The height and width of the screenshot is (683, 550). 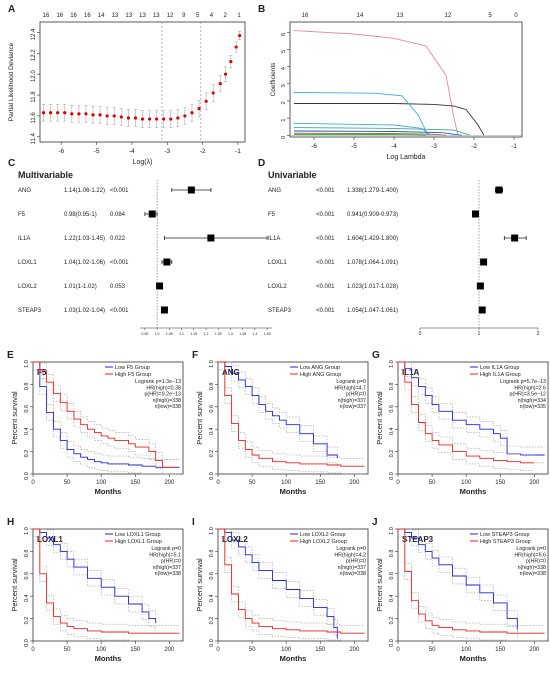 I want to click on panel-a-top-label: 5, so click(x=198, y=16).